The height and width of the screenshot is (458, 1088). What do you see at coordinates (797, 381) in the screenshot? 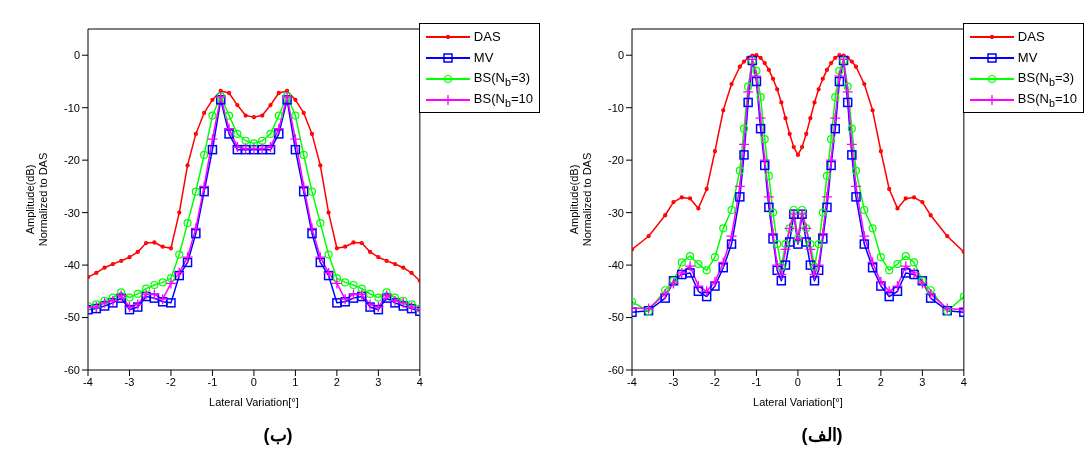
I see `x-tick-label: 0` at bounding box center [797, 381].